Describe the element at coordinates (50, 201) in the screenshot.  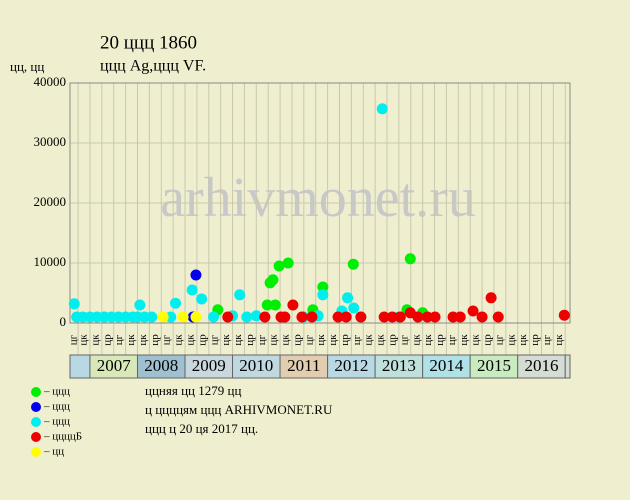
I see `y-tick-label: 20000` at that location.